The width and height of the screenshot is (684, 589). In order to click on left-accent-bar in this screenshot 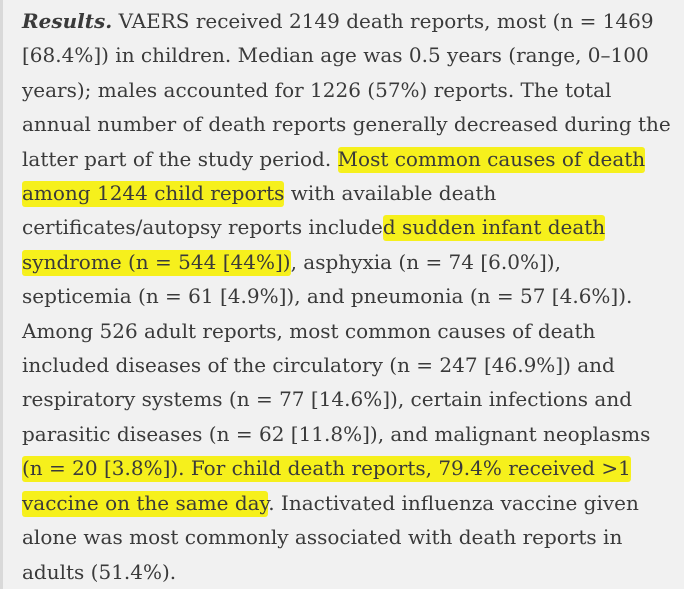, I will do `click(1, 294)`.